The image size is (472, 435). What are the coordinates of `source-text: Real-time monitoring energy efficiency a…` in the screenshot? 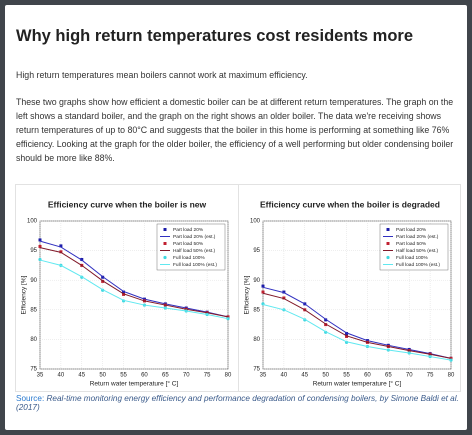 It's located at (237, 403).